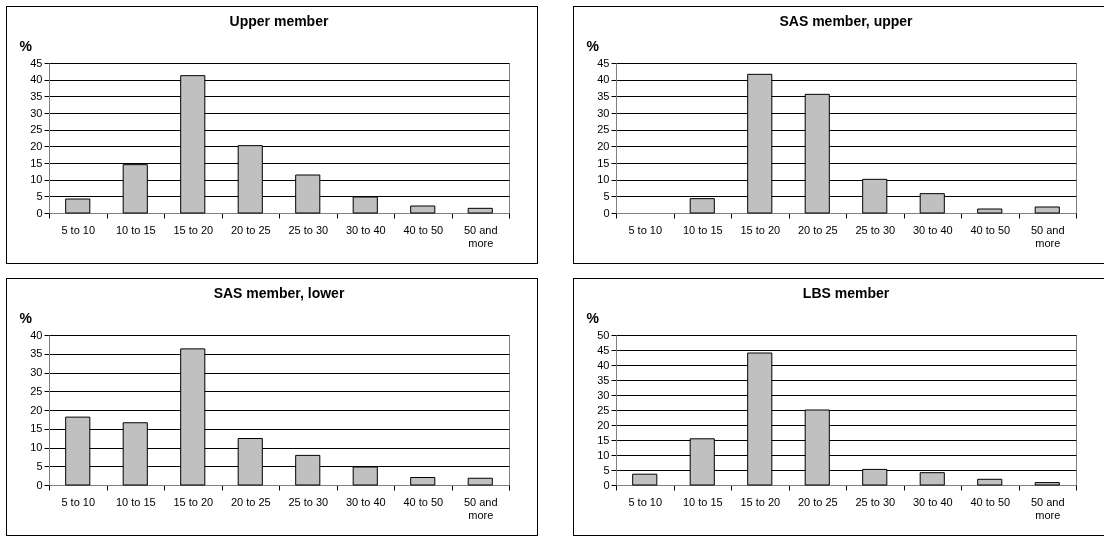  Describe the element at coordinates (279, 21) in the screenshot. I see `chart-title: Upper member` at that location.